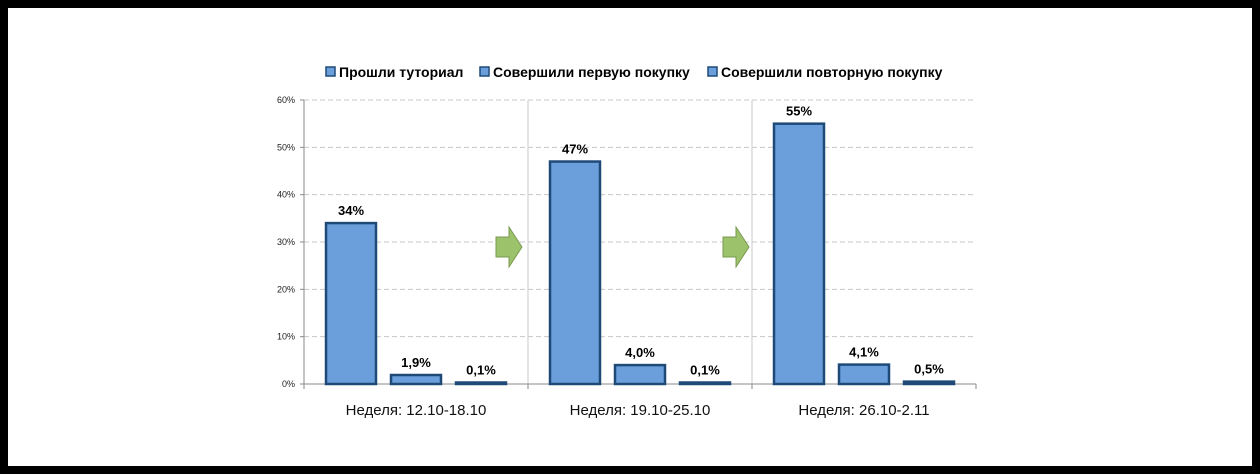 This screenshot has width=1260, height=474. What do you see at coordinates (288, 384) in the screenshot?
I see `y-tick-label: 0%` at bounding box center [288, 384].